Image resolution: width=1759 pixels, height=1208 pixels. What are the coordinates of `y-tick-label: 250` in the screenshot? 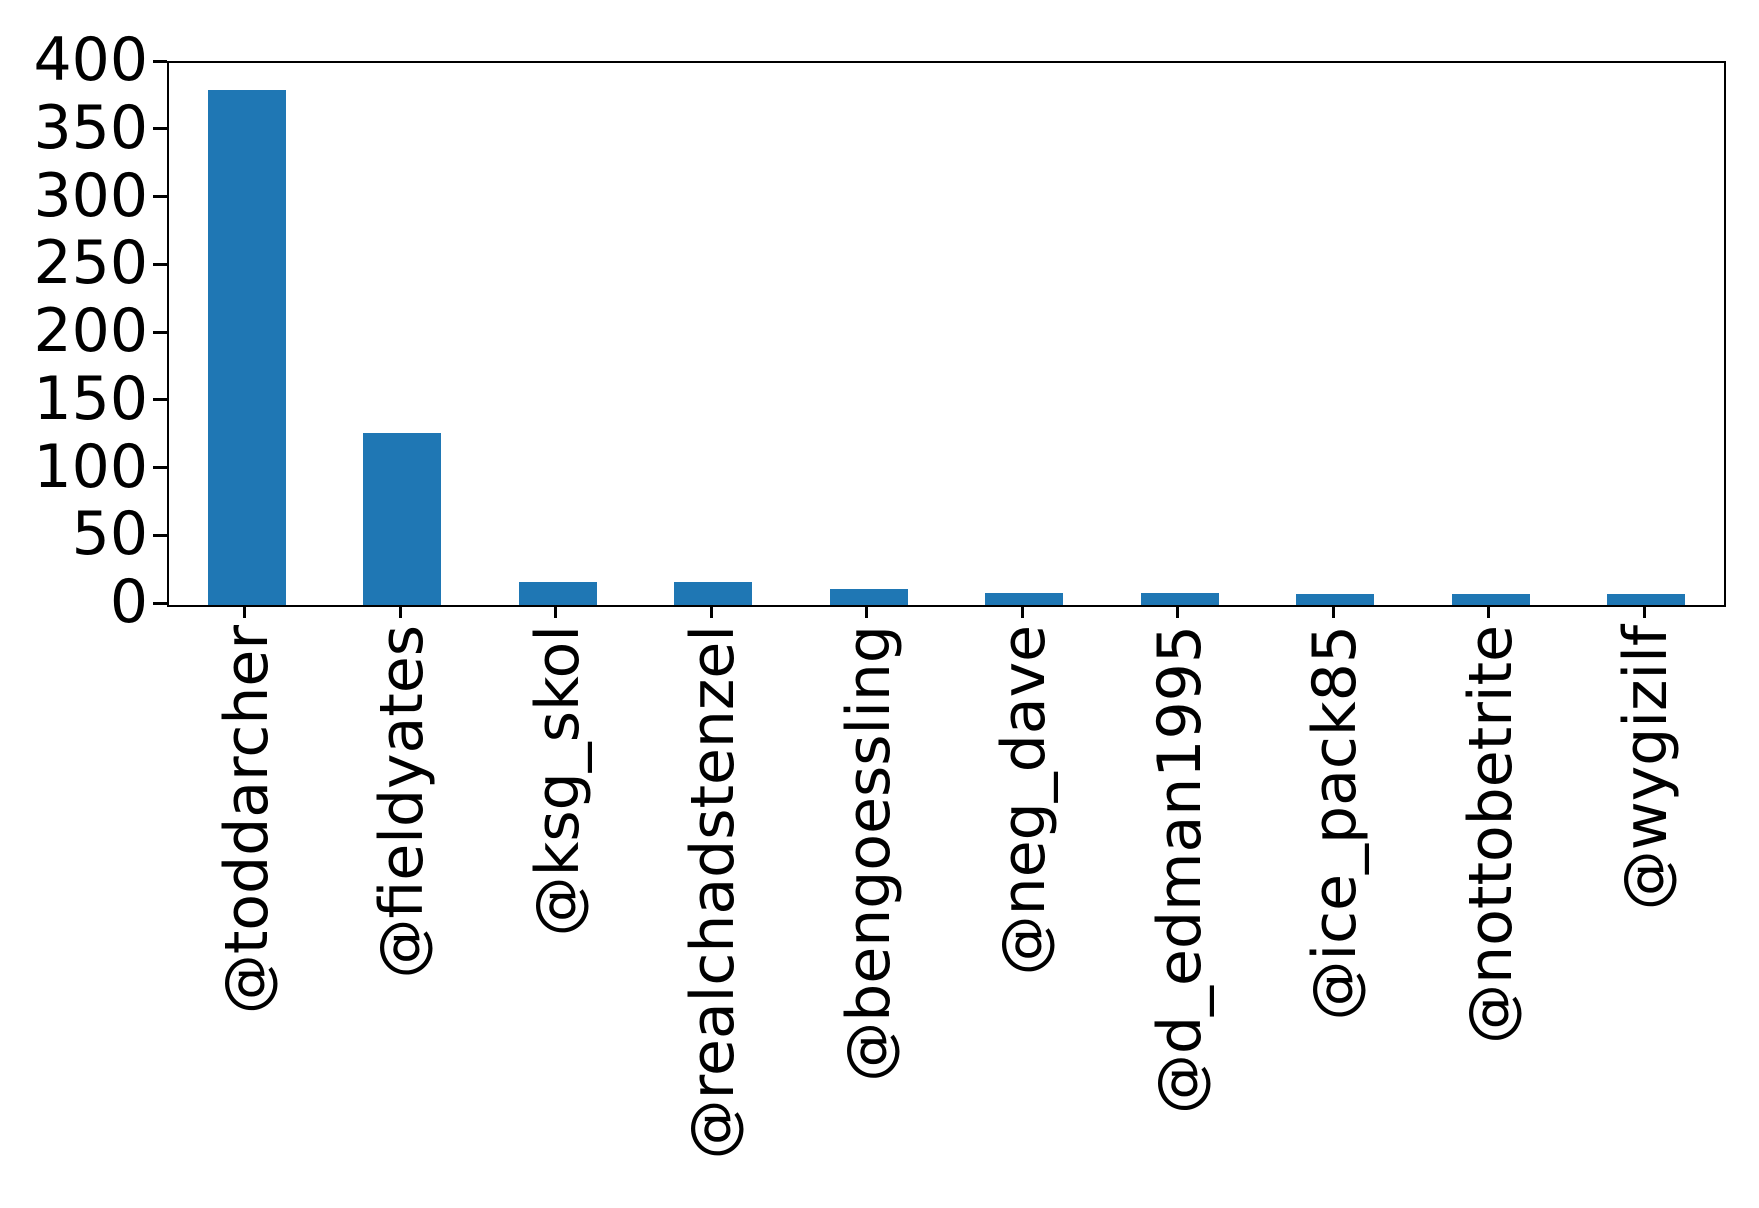 It's located at (90, 263).